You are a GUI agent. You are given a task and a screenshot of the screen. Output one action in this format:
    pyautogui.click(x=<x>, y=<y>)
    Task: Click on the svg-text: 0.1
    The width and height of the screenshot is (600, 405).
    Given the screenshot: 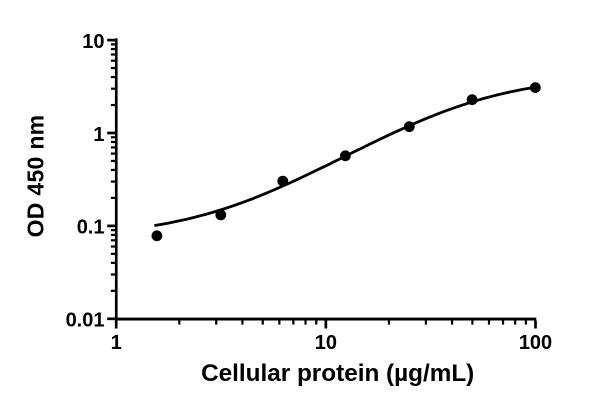 What is the action you would take?
    pyautogui.click(x=91, y=228)
    